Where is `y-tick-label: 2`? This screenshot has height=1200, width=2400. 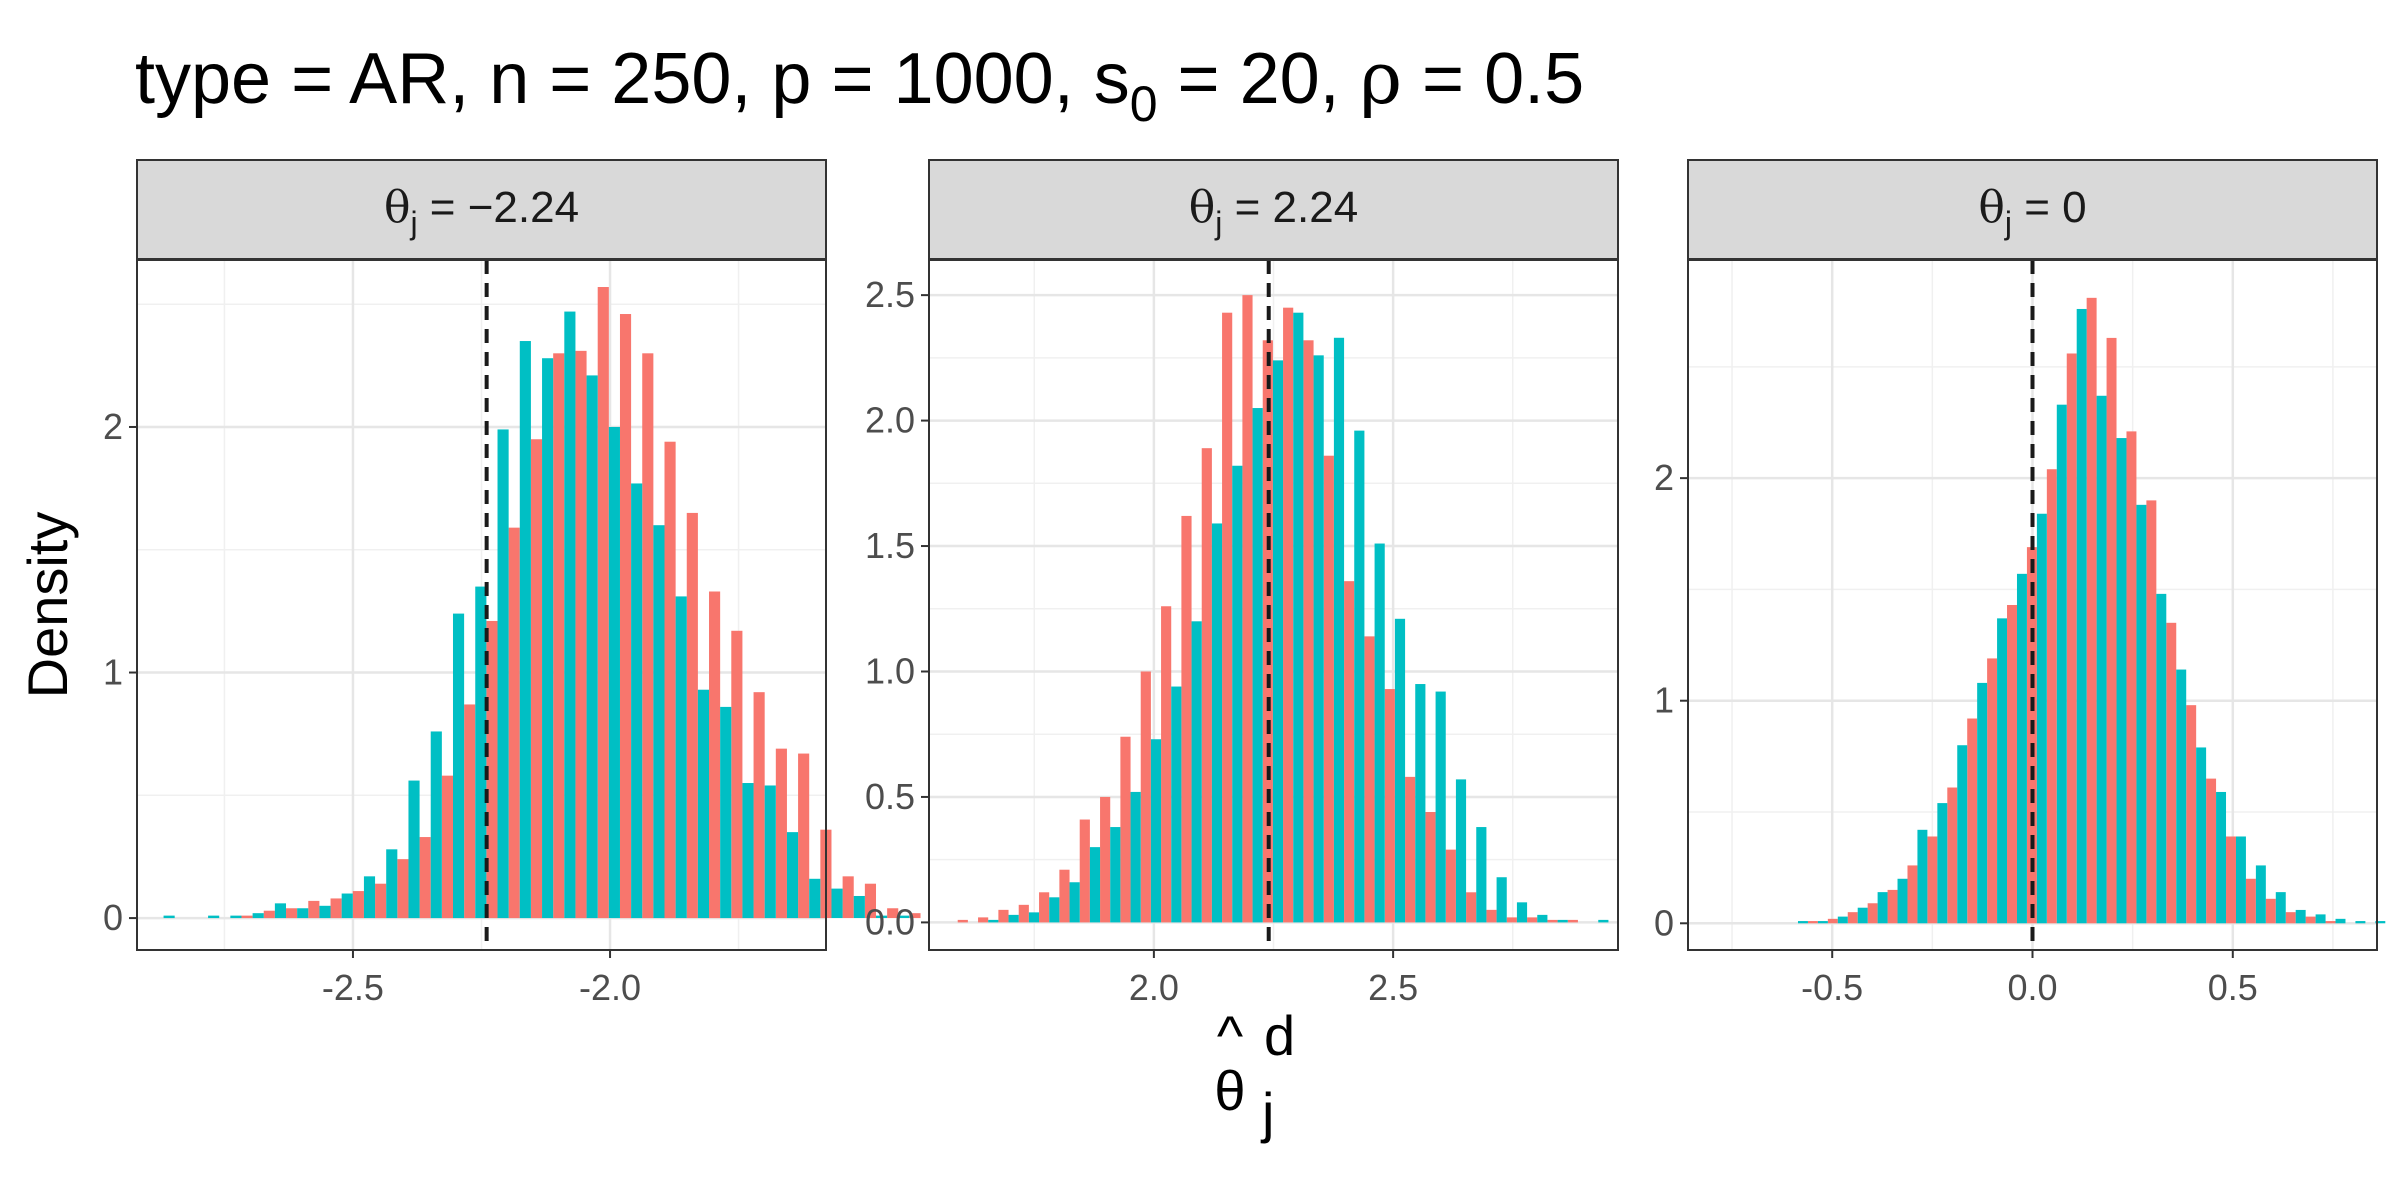 y-tick-label: 2 is located at coordinates (113, 426).